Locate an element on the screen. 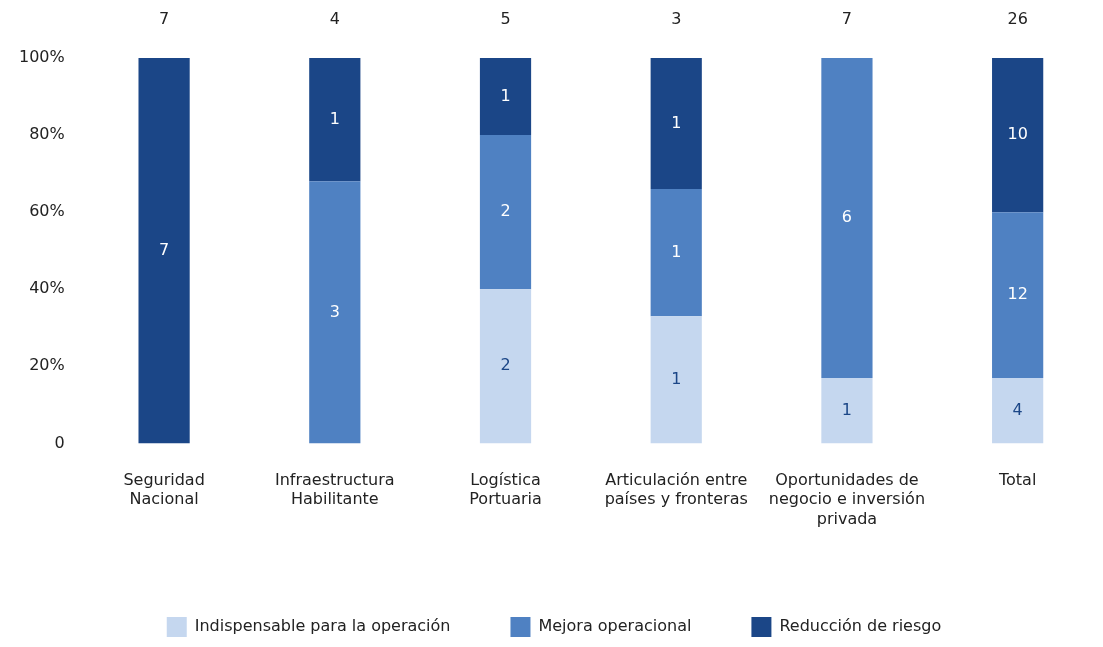 This screenshot has width=1103, height=647. x-tick-label: Infraestructura Habilitante is located at coordinates (334, 489).